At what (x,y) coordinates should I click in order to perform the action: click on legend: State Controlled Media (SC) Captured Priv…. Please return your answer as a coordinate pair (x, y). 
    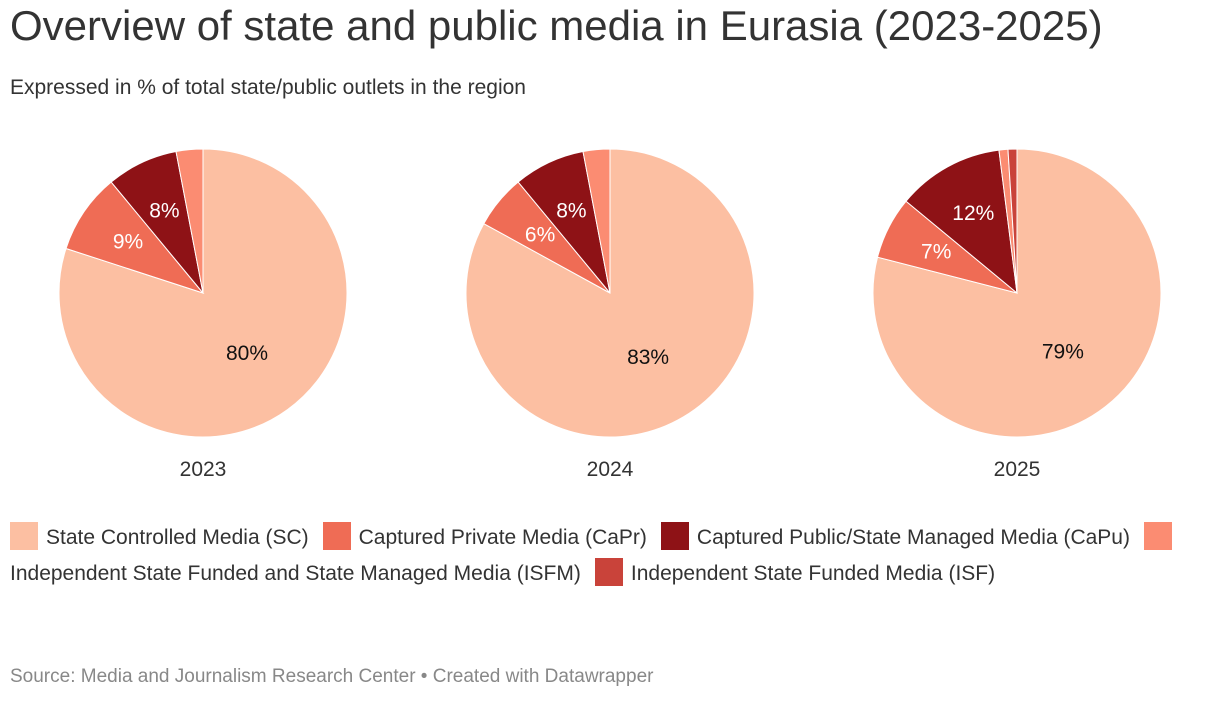
    Looking at the image, I should click on (610, 556).